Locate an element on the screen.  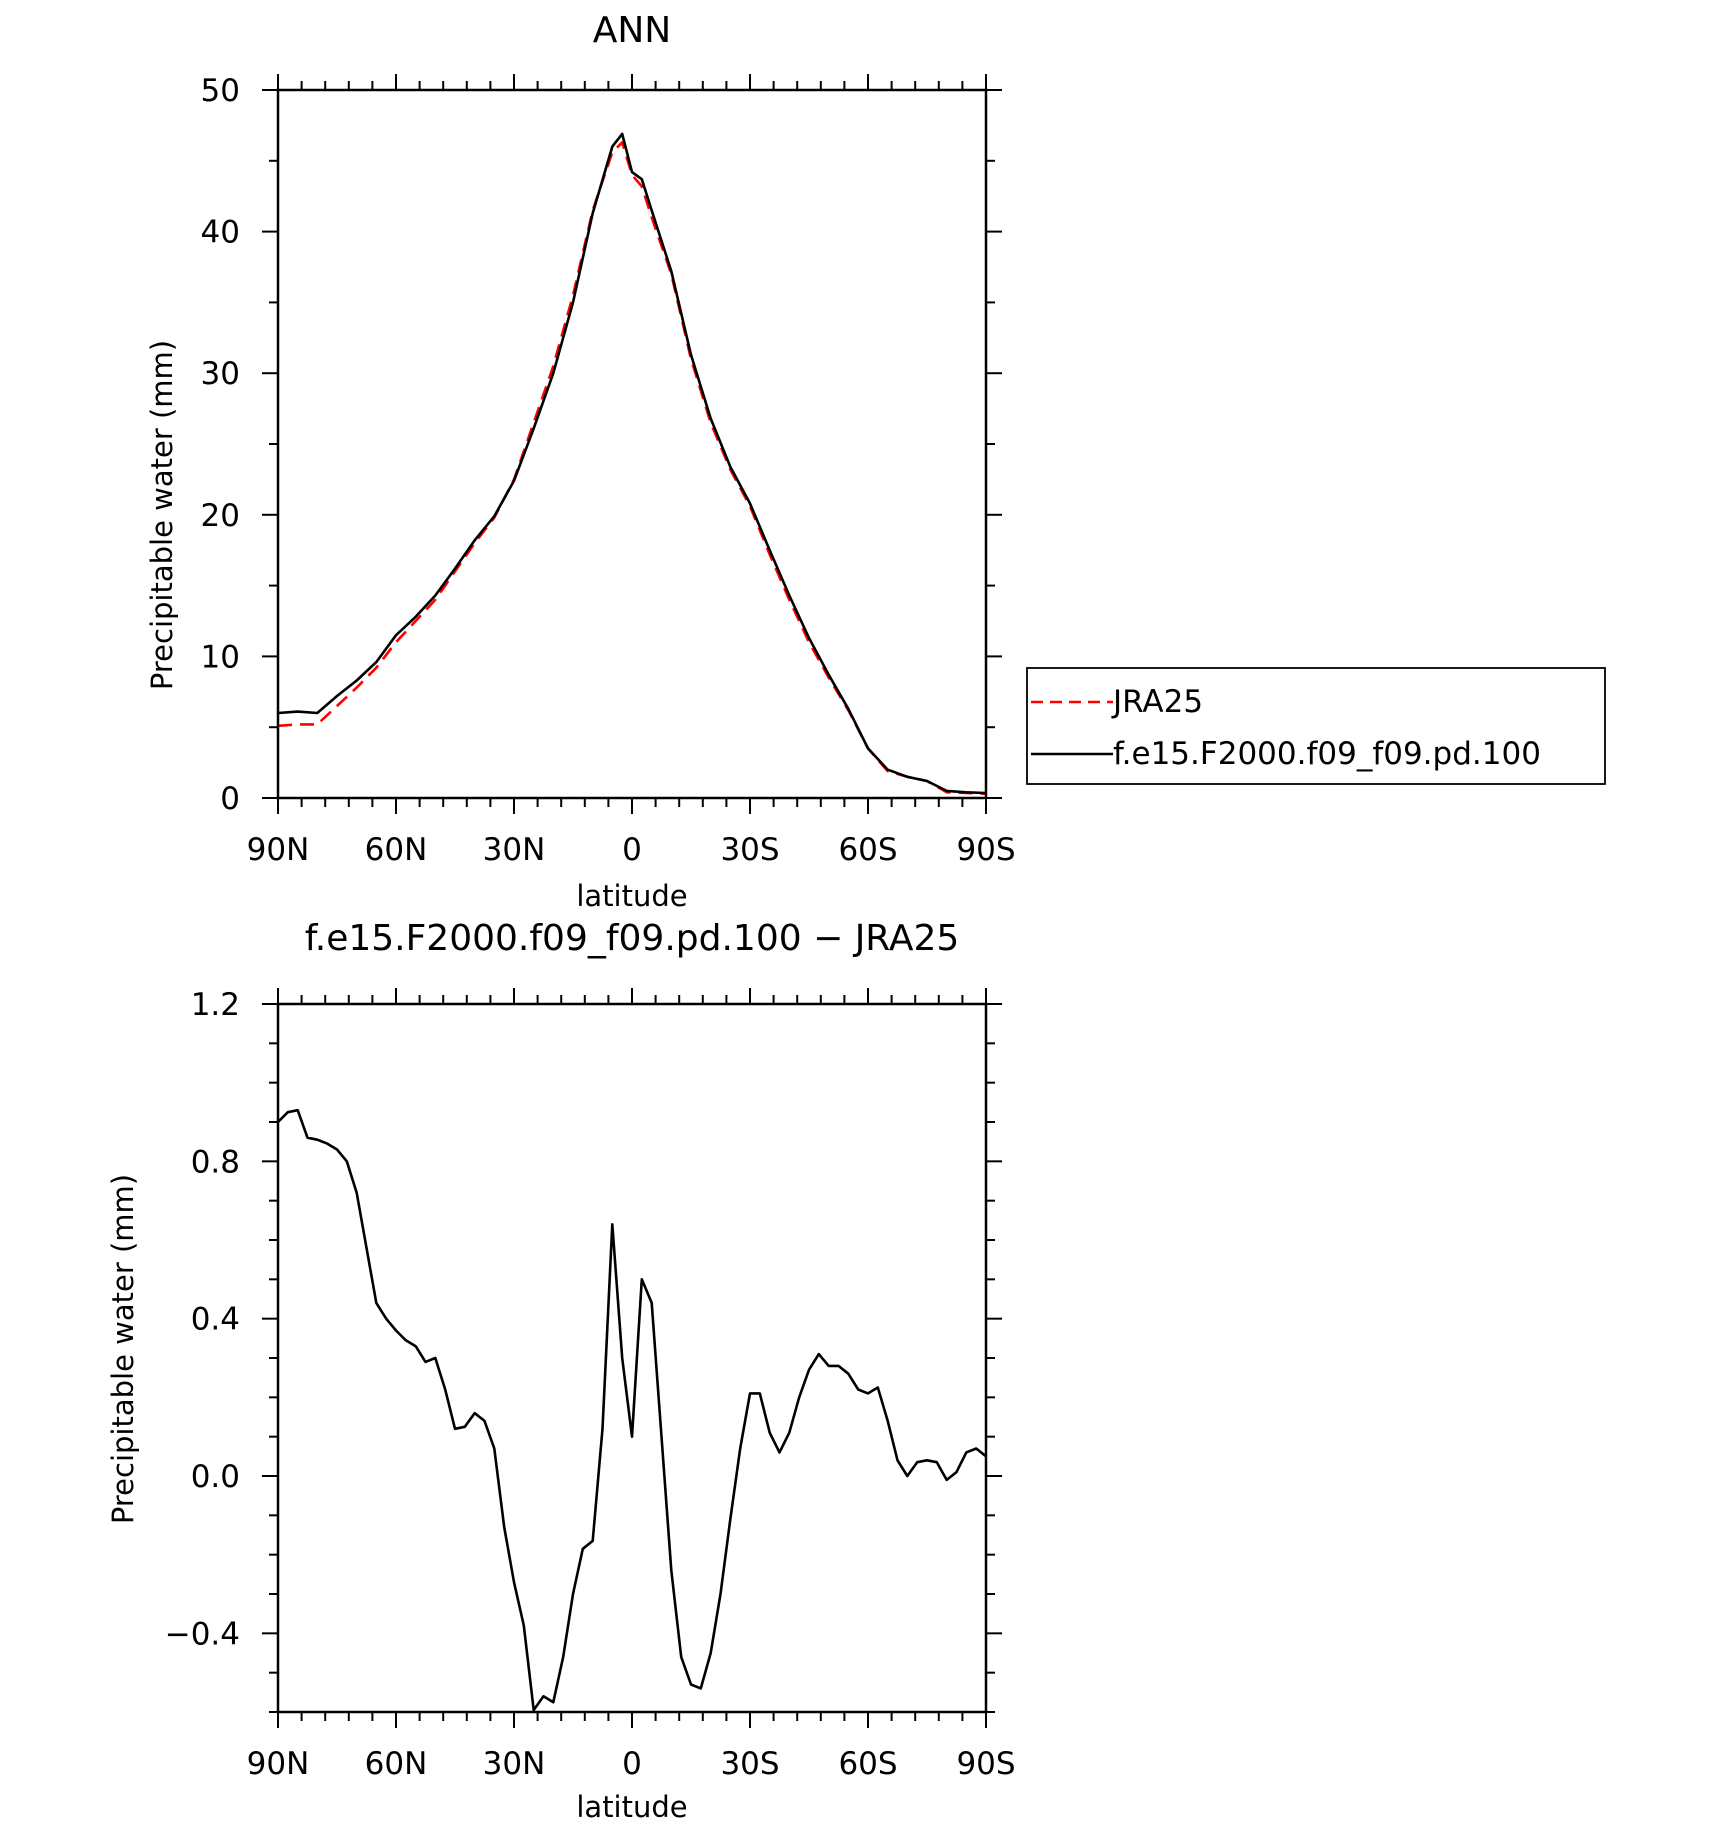
y-tick-label: −0.4 is located at coordinates (202, 1634).